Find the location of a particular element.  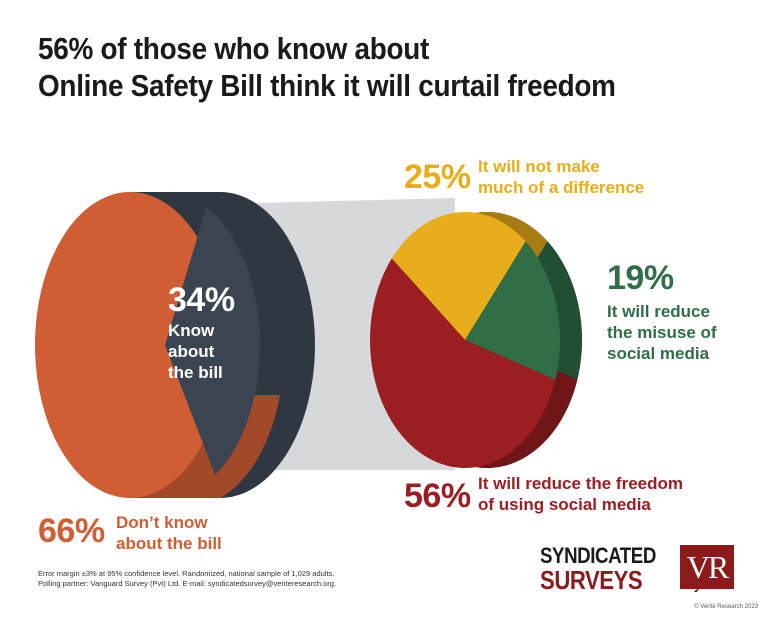

reduce-misuse-line-3: social media is located at coordinates (658, 353).